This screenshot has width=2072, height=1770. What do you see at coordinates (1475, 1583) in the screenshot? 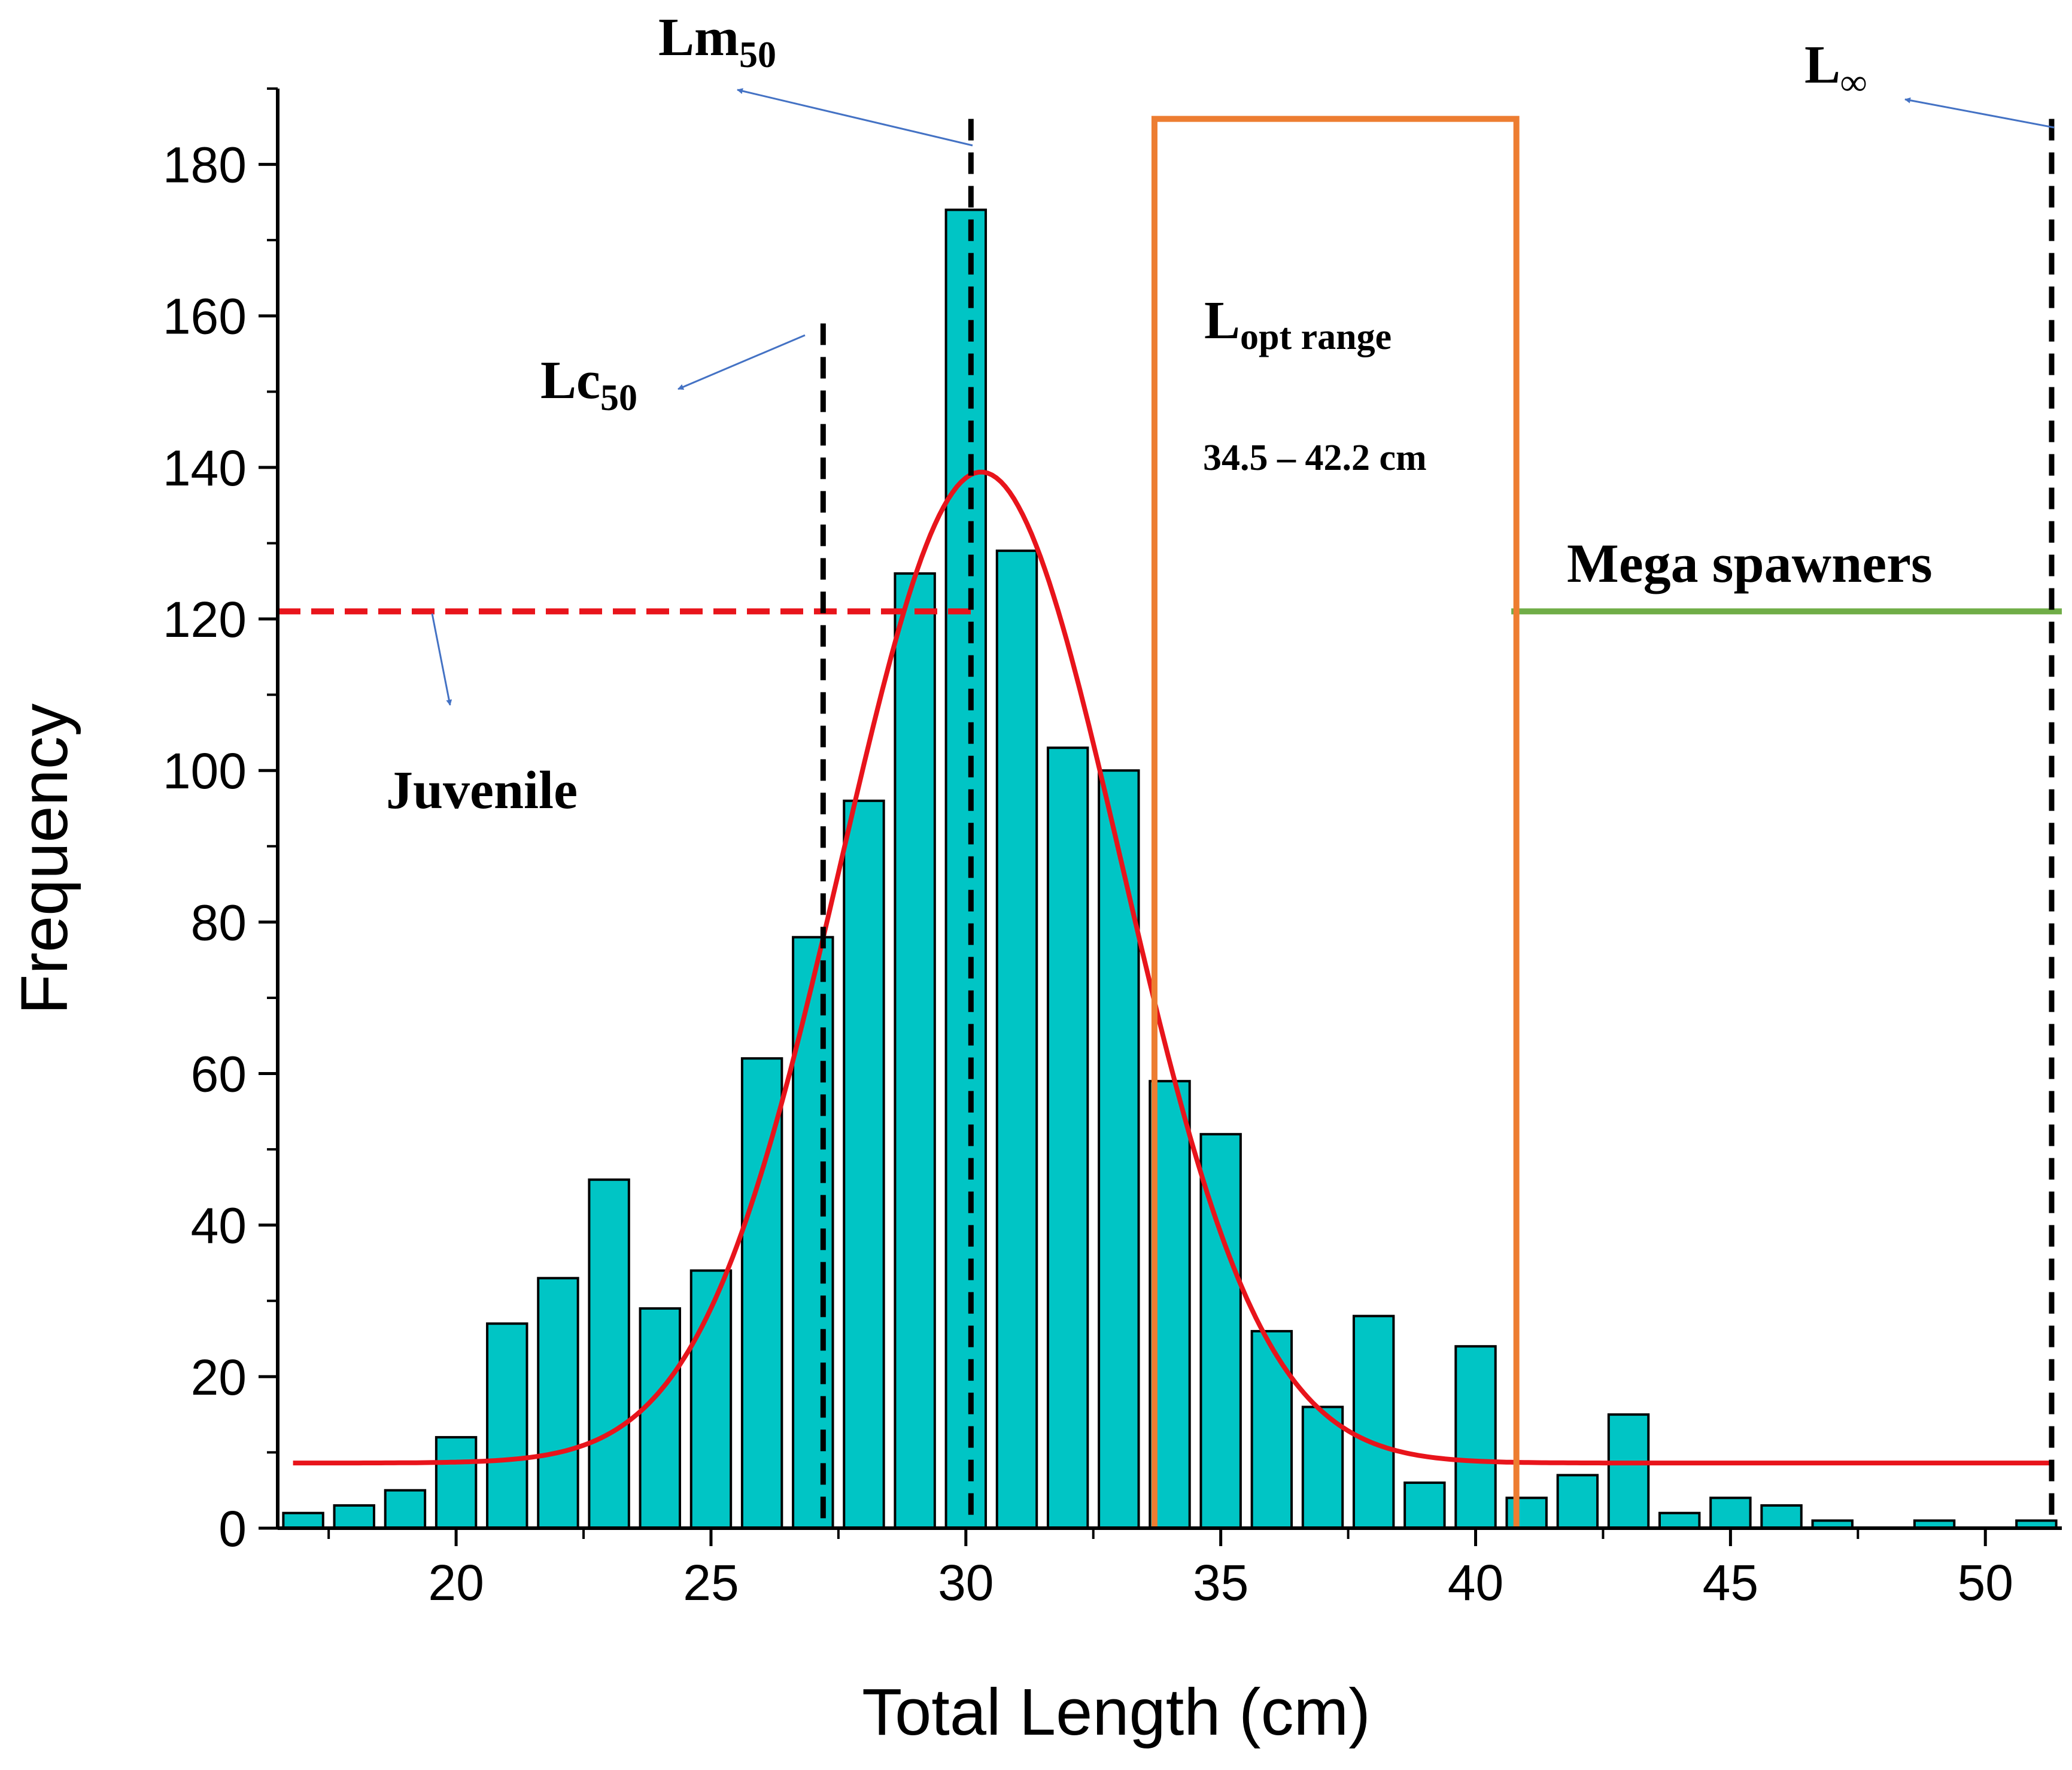
I see `x-tick-label-40: 40` at bounding box center [1475, 1583].